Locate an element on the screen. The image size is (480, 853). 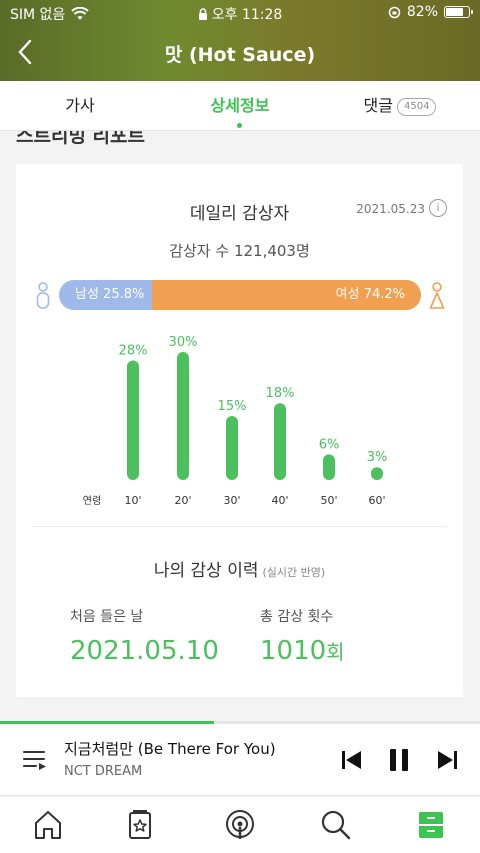
age-value-label-0: 28% is located at coordinates (133, 351).